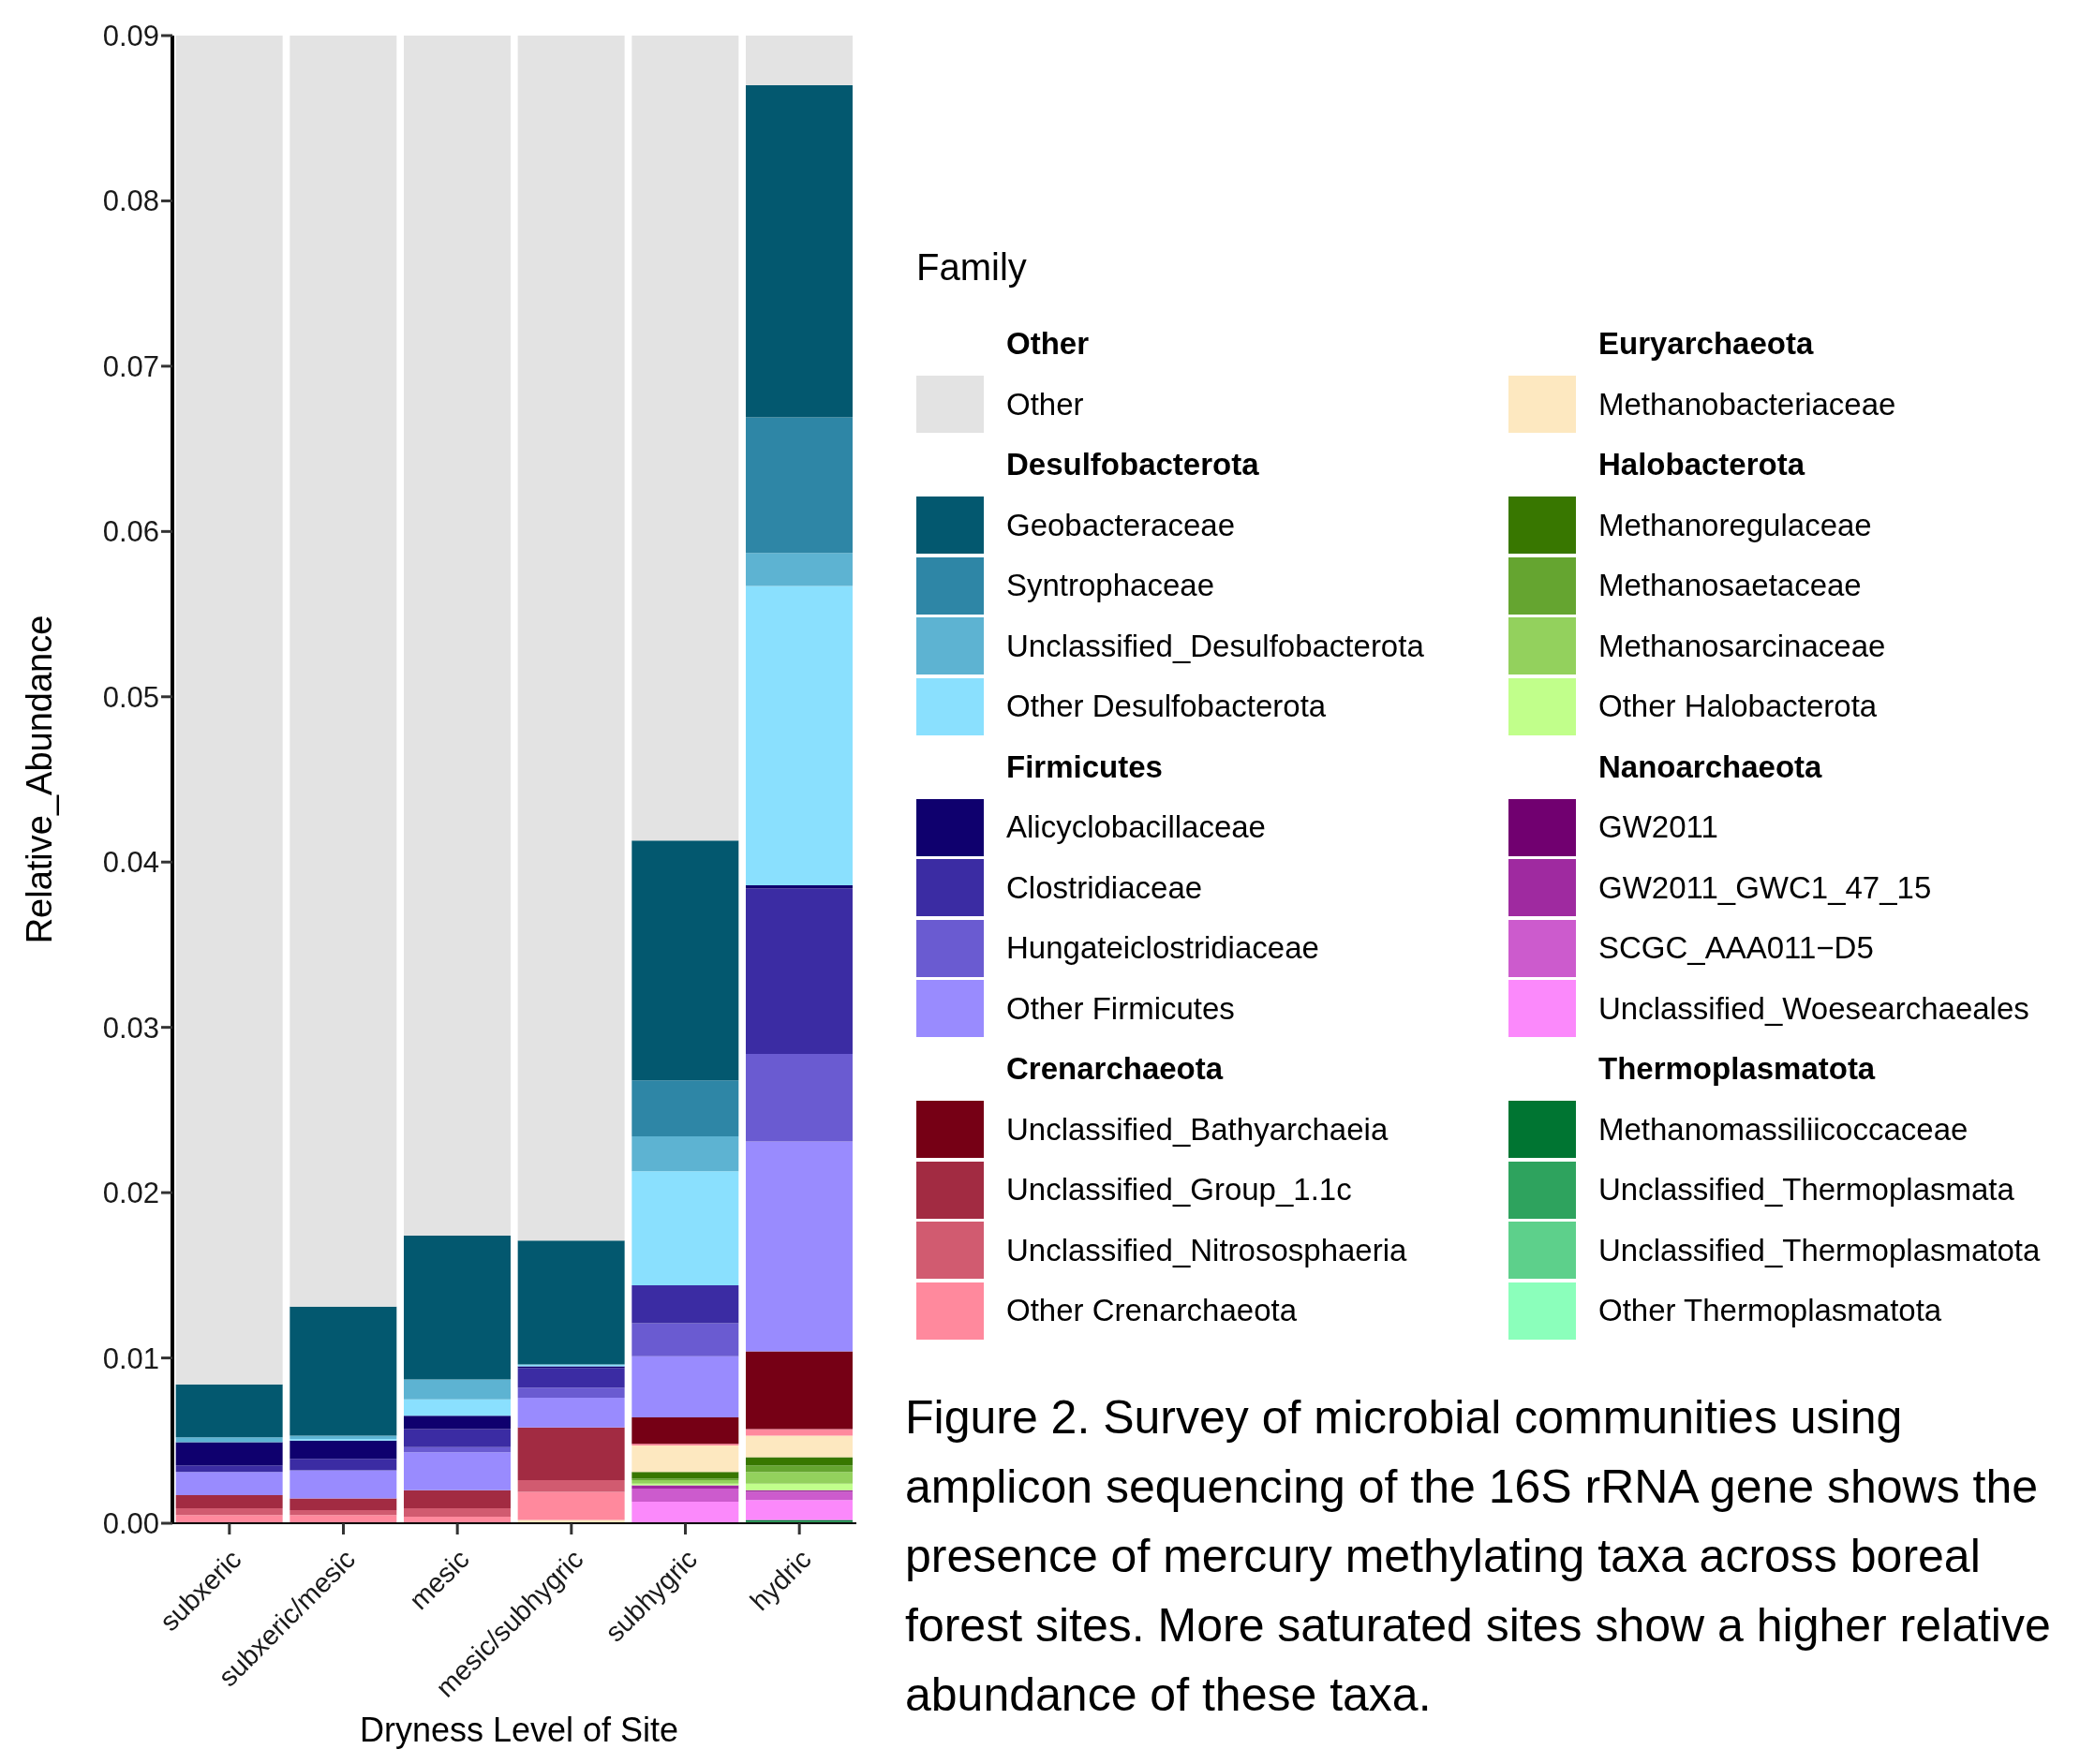  Describe the element at coordinates (1737, 1069) in the screenshot. I see `text: Thermoplasmatota` at that location.